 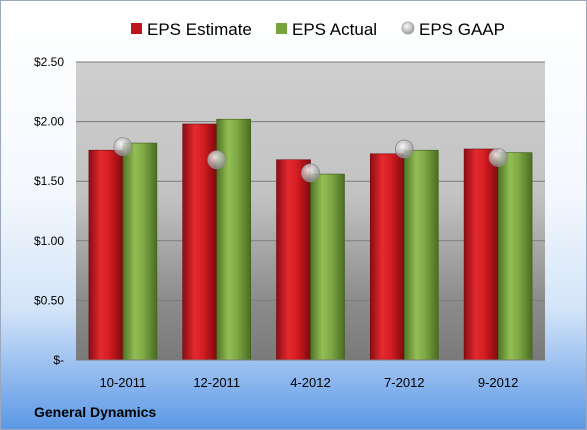 I want to click on y-tick-label: $1.00, so click(x=49, y=241).